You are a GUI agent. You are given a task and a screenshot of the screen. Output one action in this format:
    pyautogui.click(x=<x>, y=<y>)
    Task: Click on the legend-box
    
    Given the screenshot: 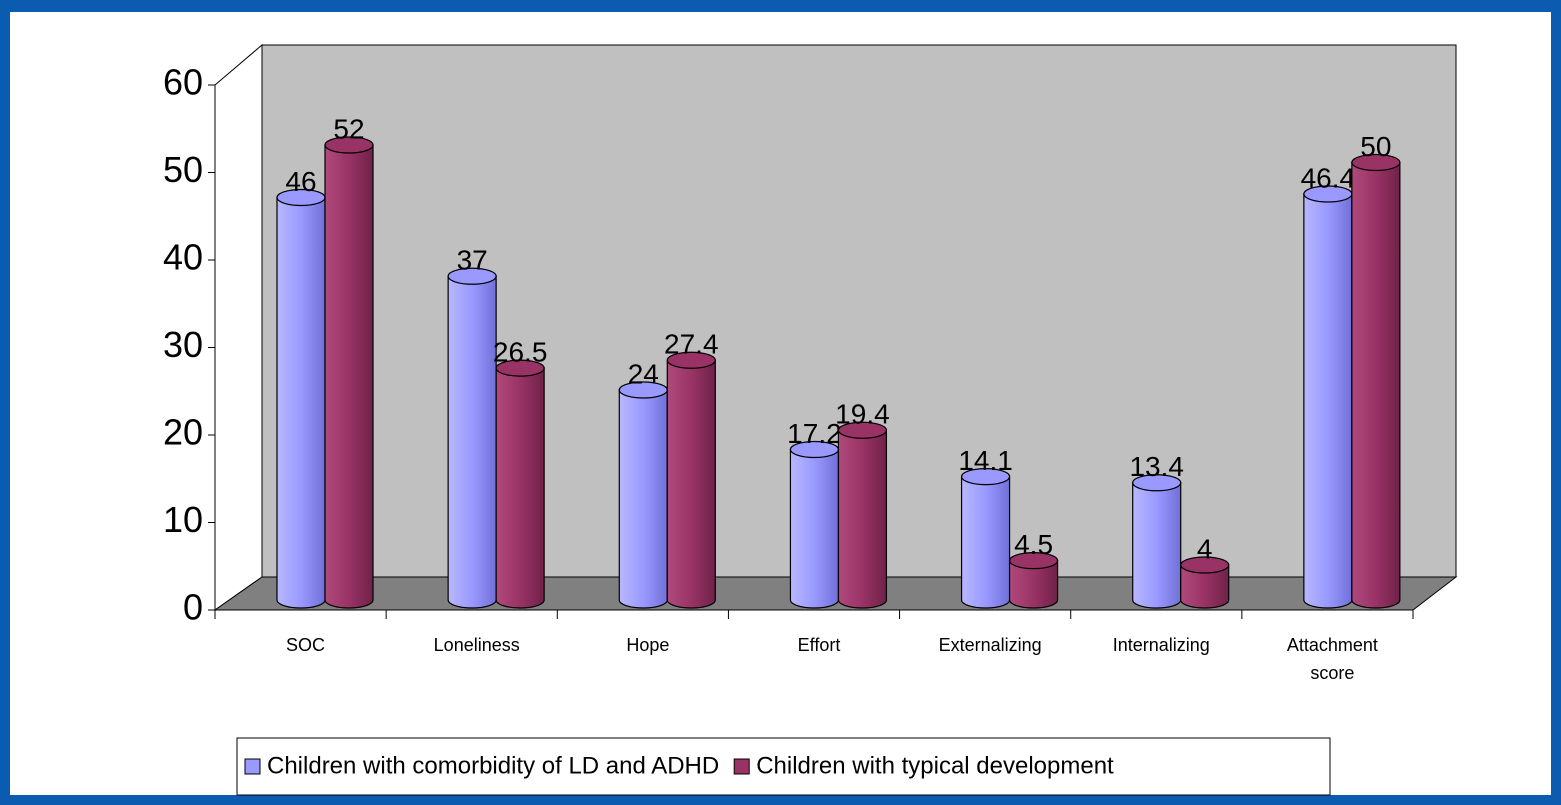 What is the action you would take?
    pyautogui.click(x=783, y=766)
    